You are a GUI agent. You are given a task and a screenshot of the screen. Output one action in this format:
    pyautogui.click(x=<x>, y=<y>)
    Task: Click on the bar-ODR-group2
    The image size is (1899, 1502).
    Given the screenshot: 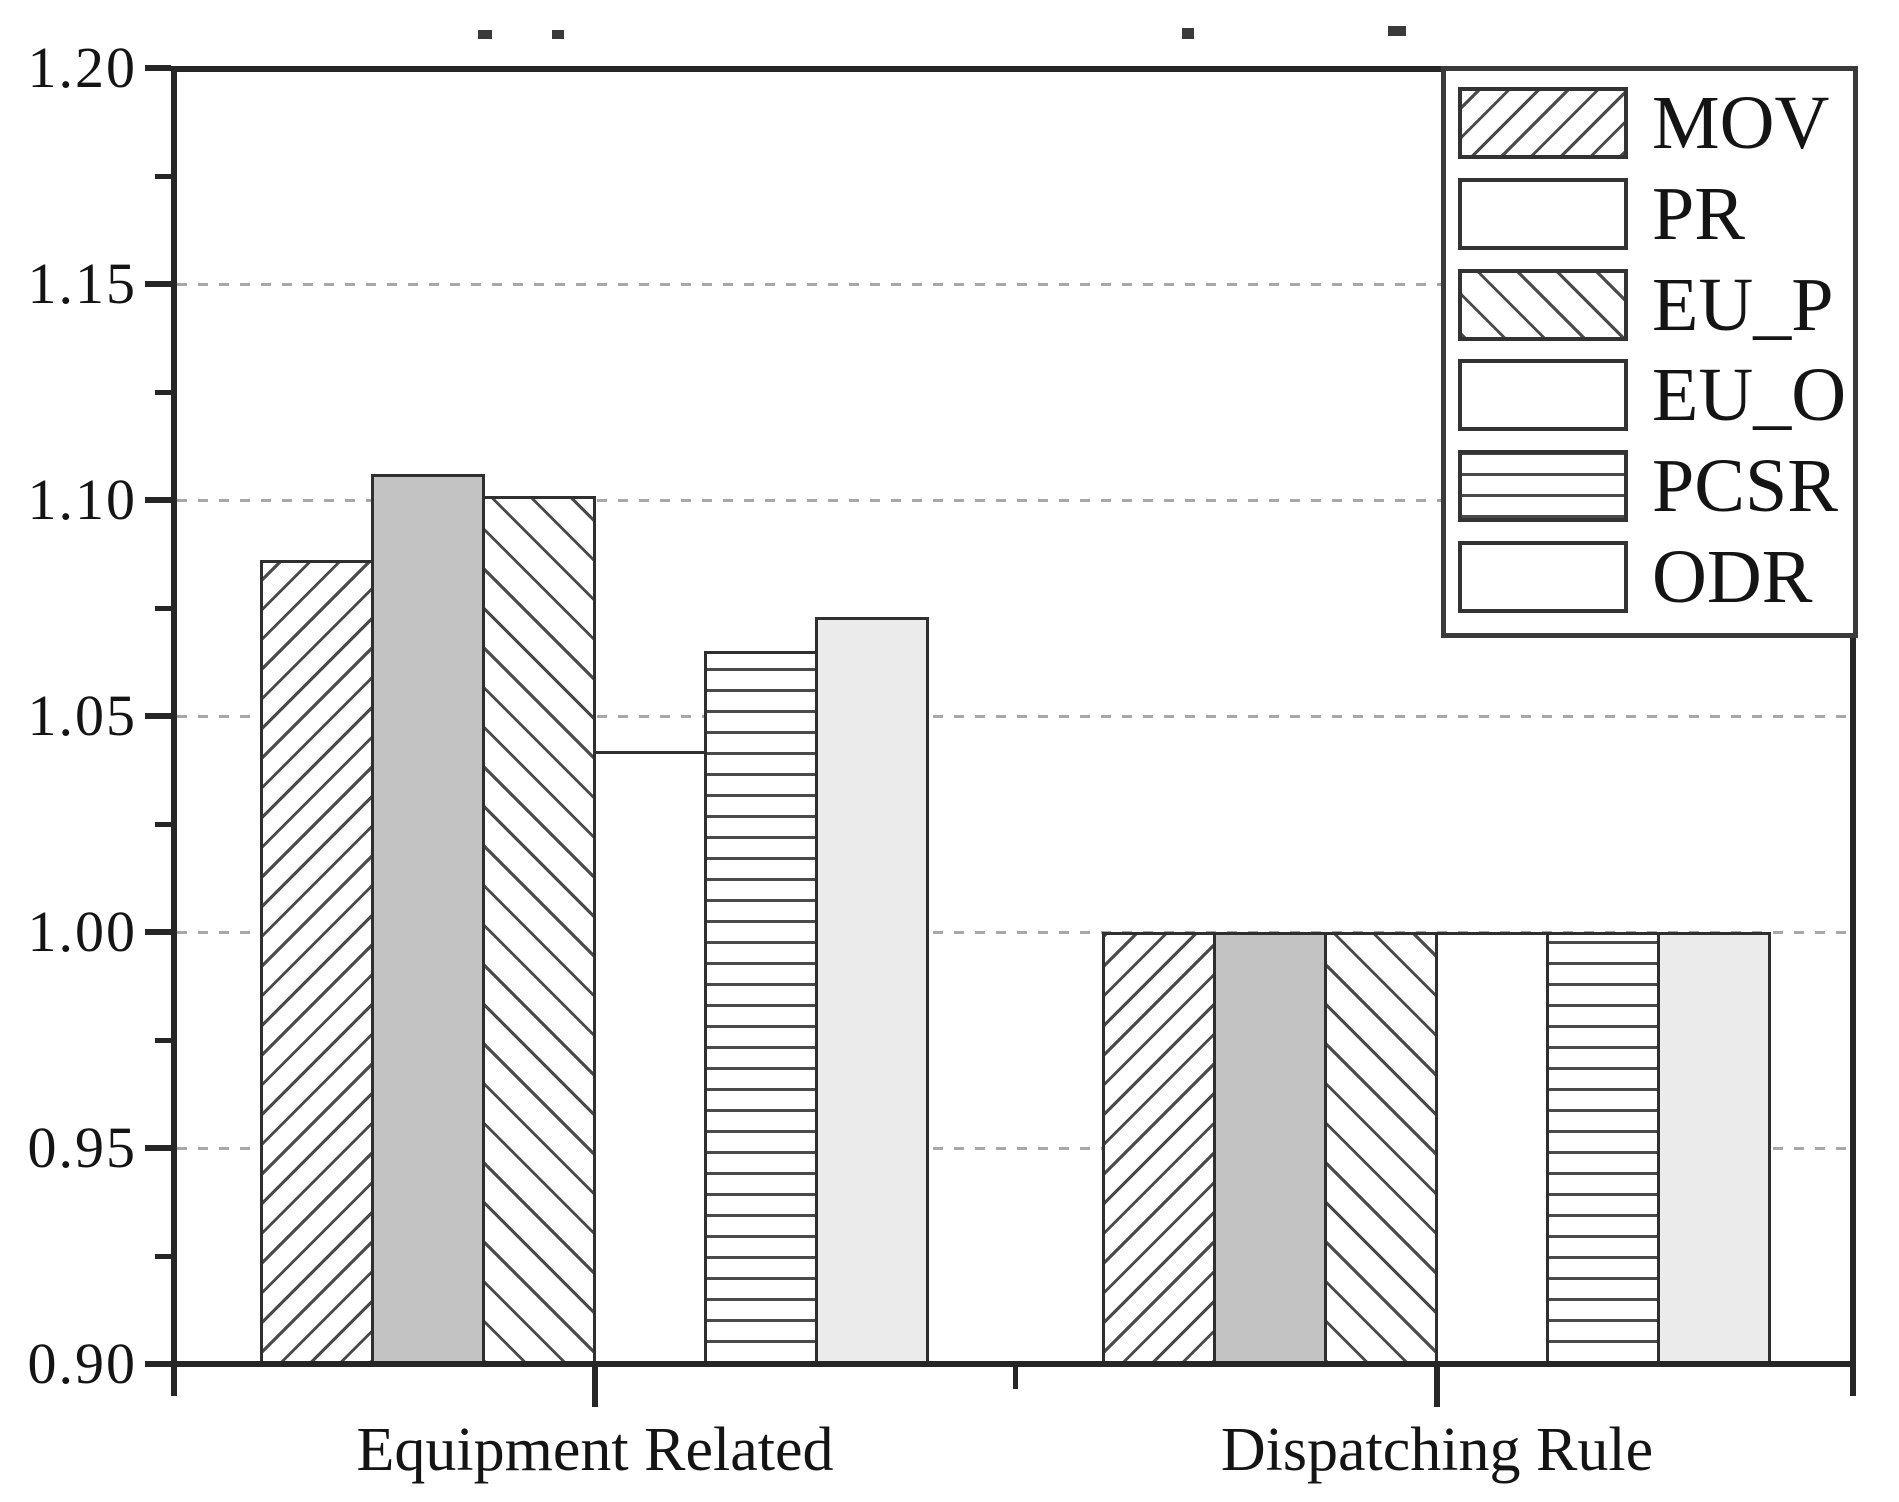 What is the action you would take?
    pyautogui.click(x=1714, y=1149)
    